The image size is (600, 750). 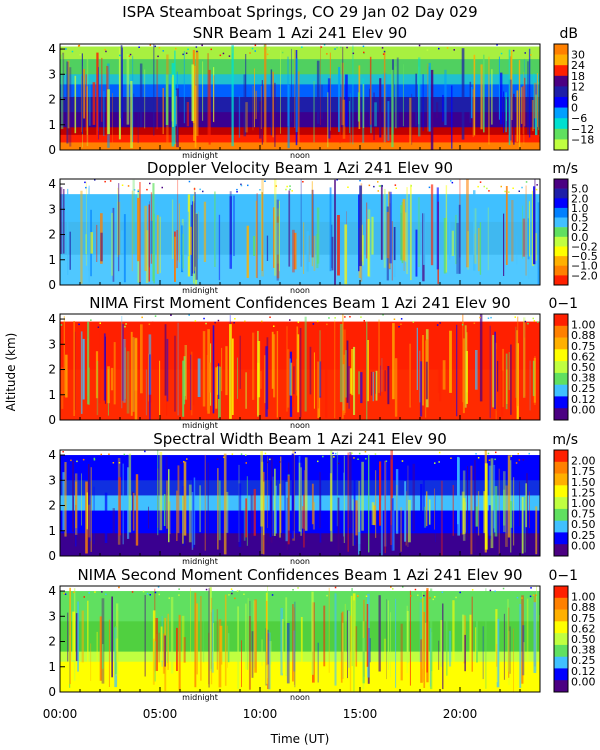 I want to click on x-tick-label: 20:00, so click(x=460, y=714).